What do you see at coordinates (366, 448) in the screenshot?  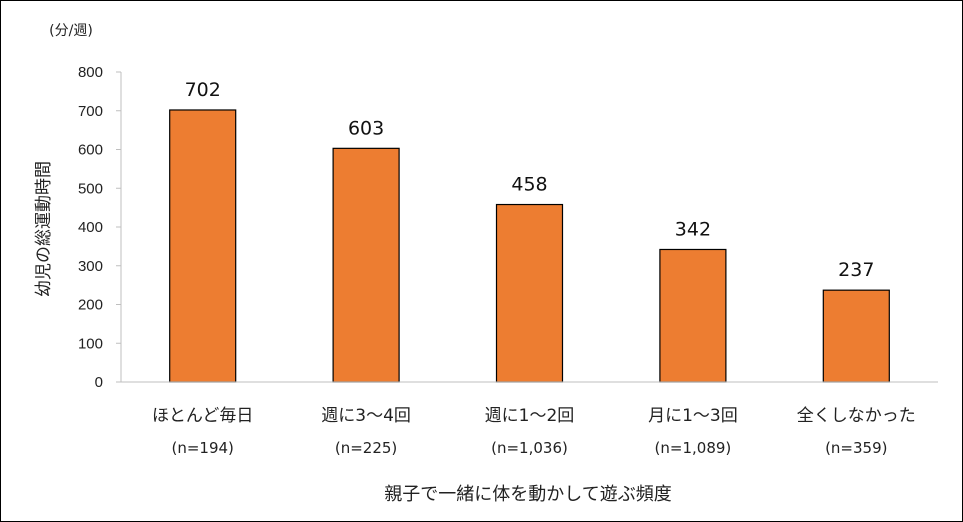 I see `sample-size-label: (n=225)` at bounding box center [366, 448].